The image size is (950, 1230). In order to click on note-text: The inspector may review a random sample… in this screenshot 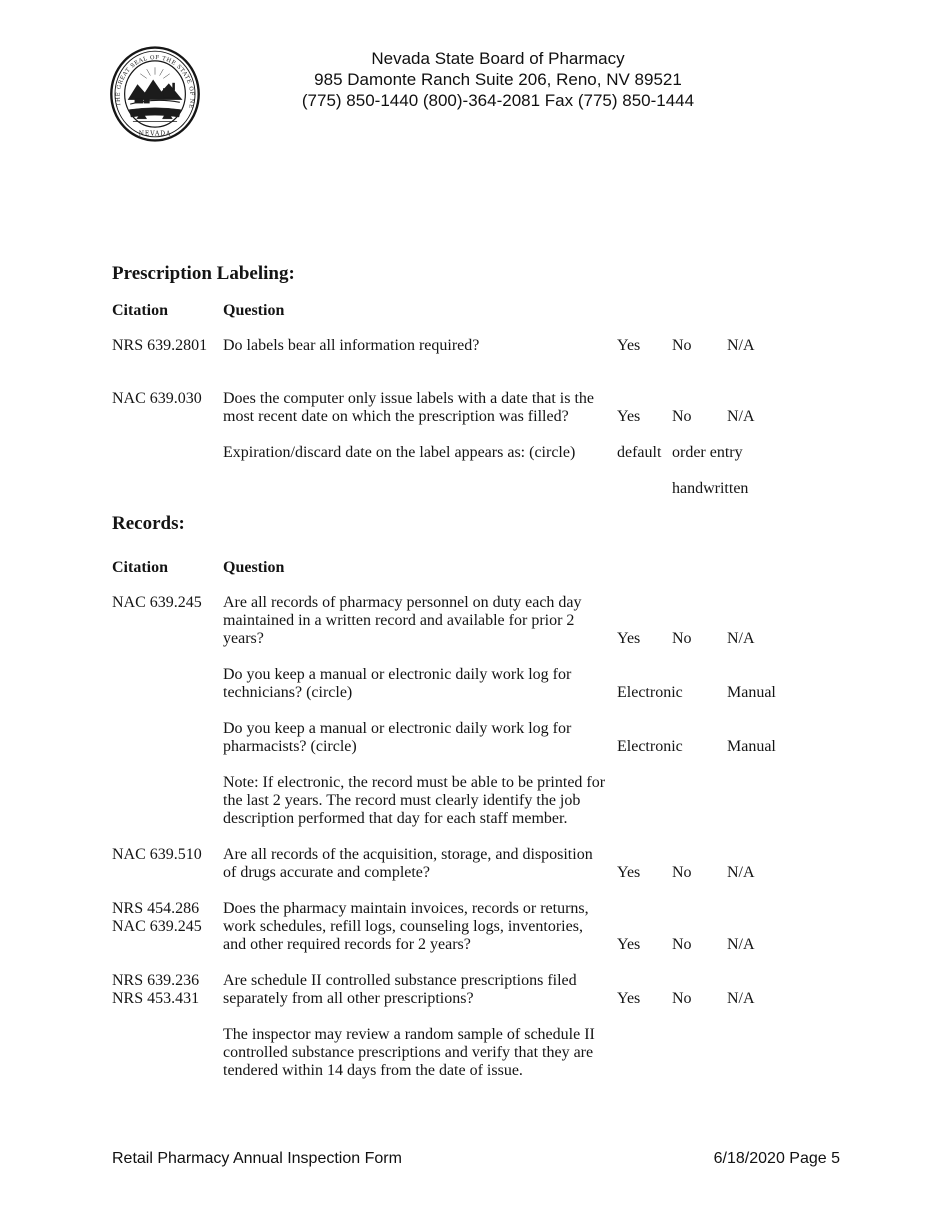, I will do `click(409, 1052)`.